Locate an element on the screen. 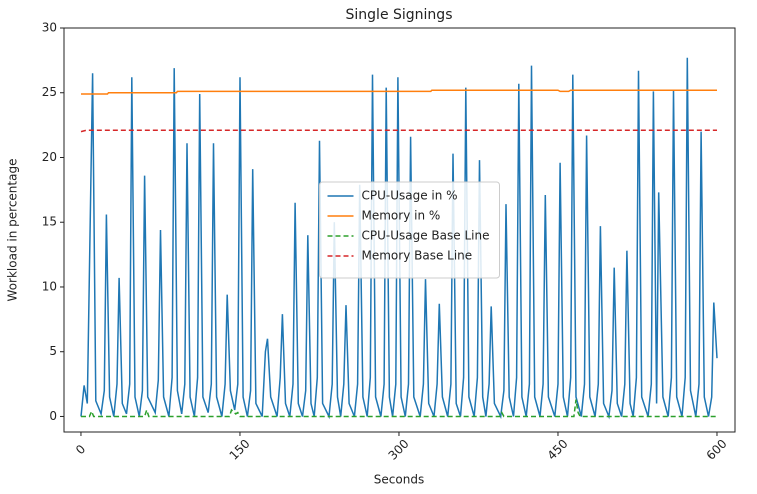 Image resolution: width=757 pixels, height=494 pixels. x-tick-label: 150 is located at coordinates (240, 450).